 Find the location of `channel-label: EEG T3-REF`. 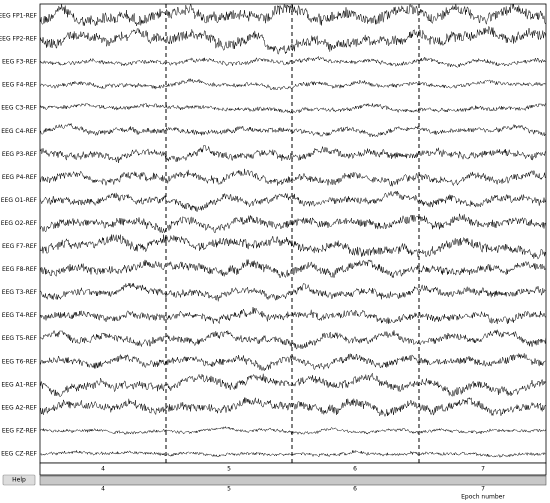

channel-label: EEG T3-REF is located at coordinates (20, 292).